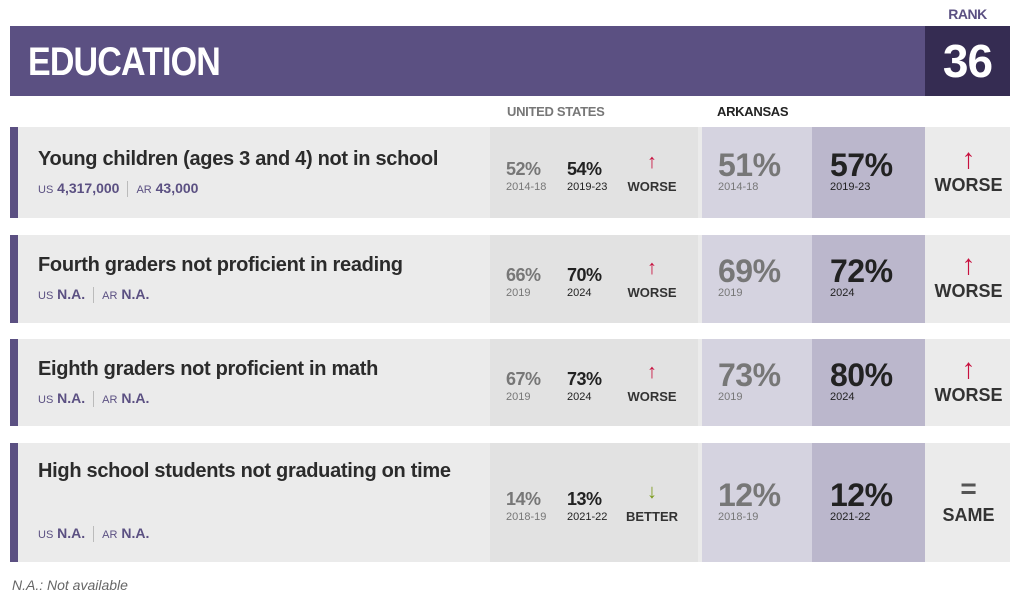 The height and width of the screenshot is (601, 1024). What do you see at coordinates (967, 14) in the screenshot?
I see `rank-label: RANK` at bounding box center [967, 14].